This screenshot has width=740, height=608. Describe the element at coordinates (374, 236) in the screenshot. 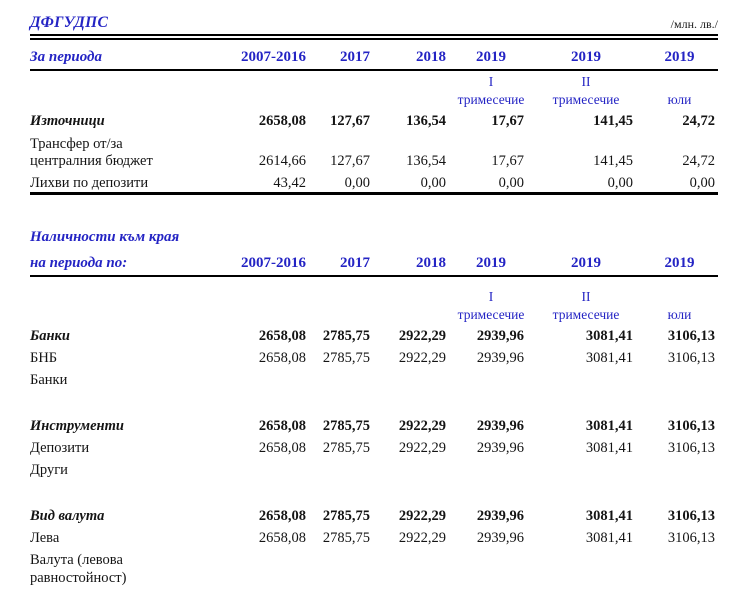

I see `table2-caption-line1-row: Наличности към края` at that location.